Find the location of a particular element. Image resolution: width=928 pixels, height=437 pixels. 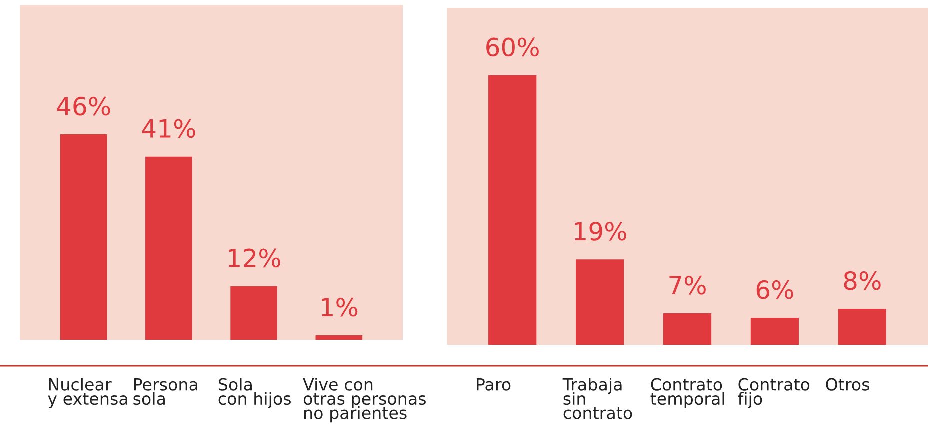

category-label: Contrato fijo is located at coordinates (774, 393).